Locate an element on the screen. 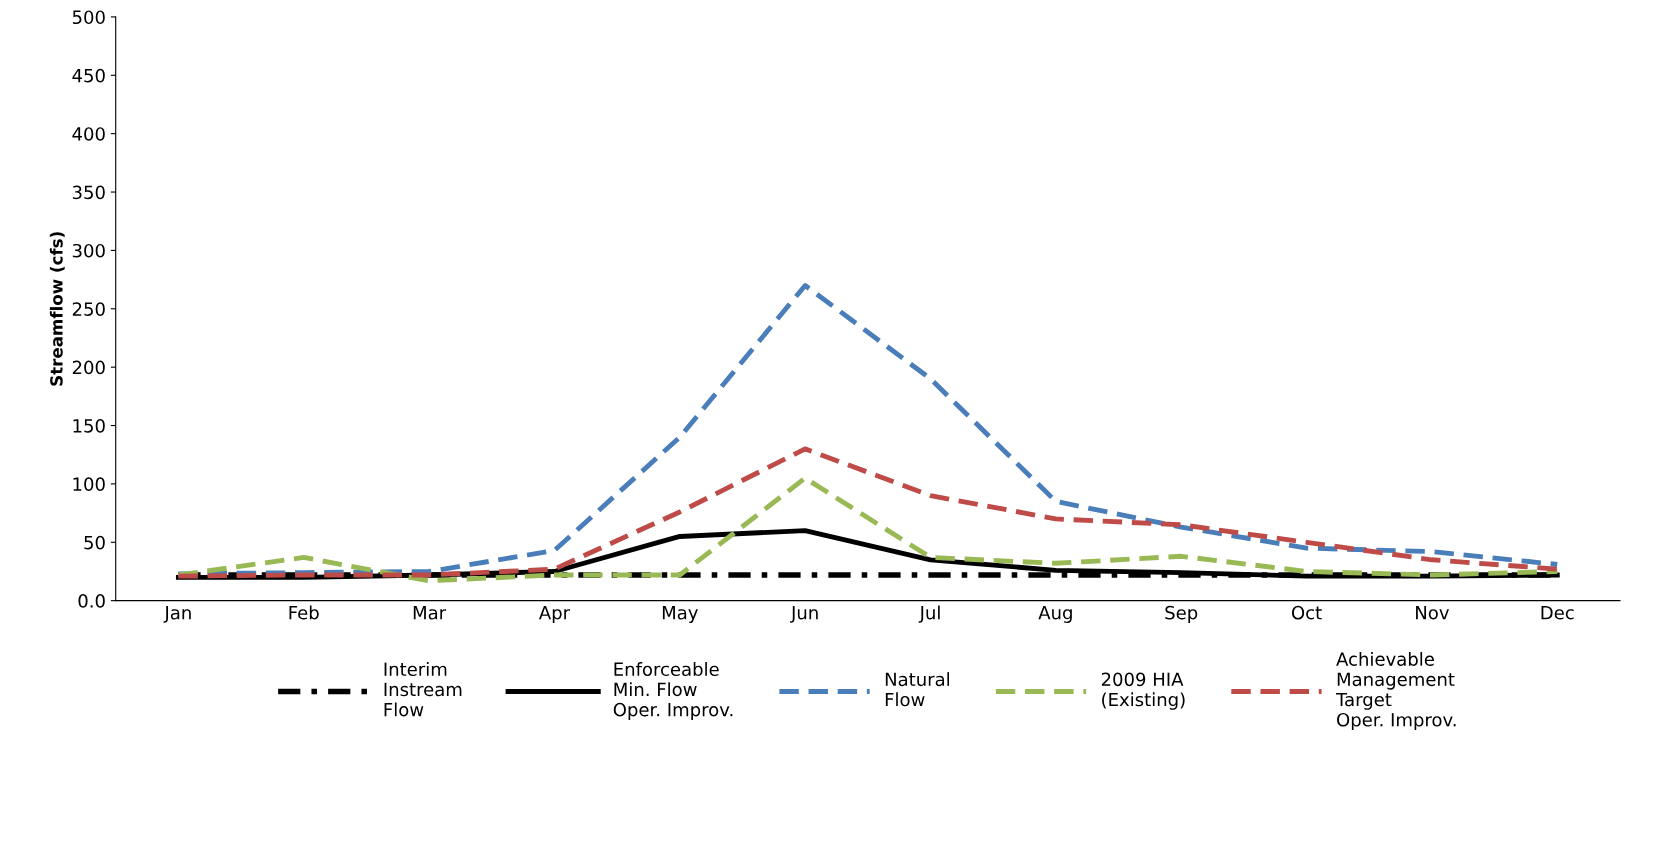 This screenshot has width=1653, height=846. y-tick-label: 450 is located at coordinates (88, 75).